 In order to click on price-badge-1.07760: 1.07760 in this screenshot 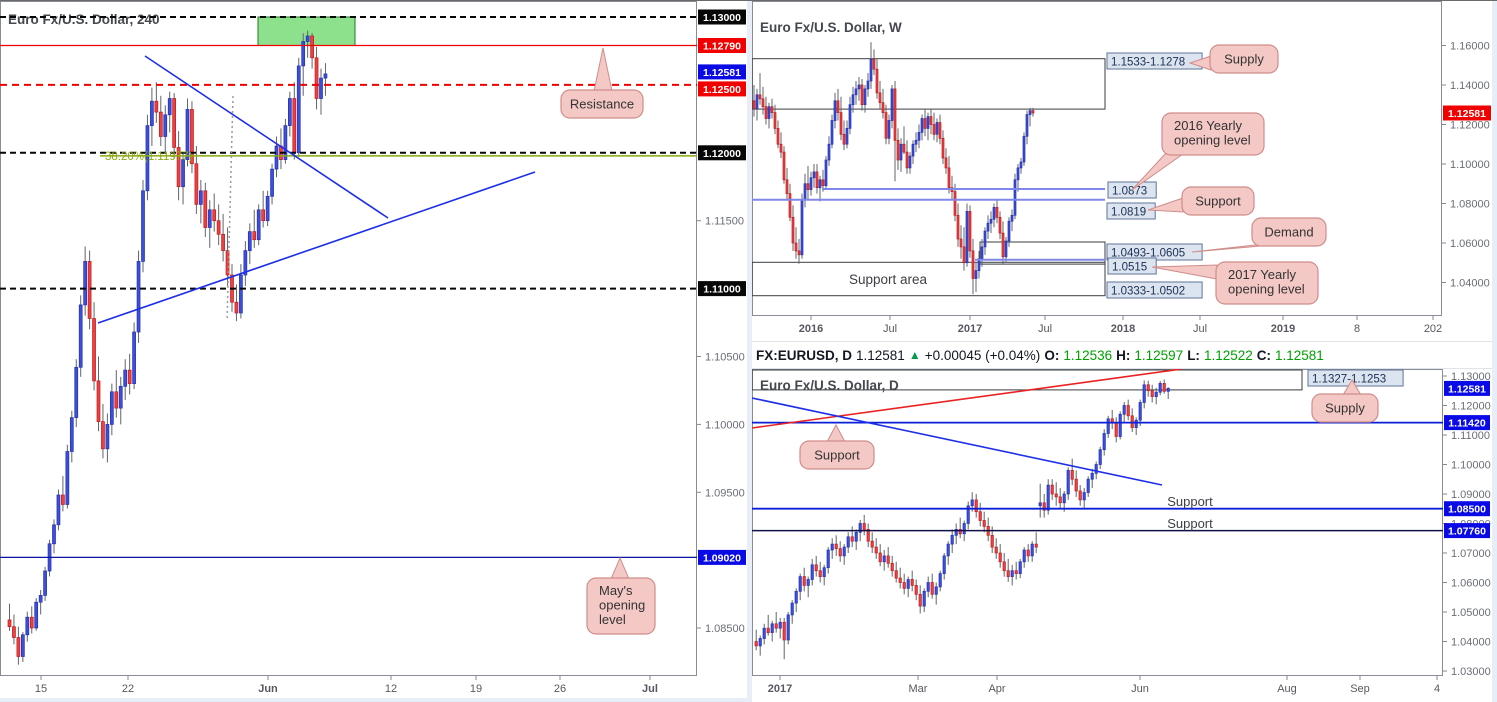, I will do `click(1467, 531)`.